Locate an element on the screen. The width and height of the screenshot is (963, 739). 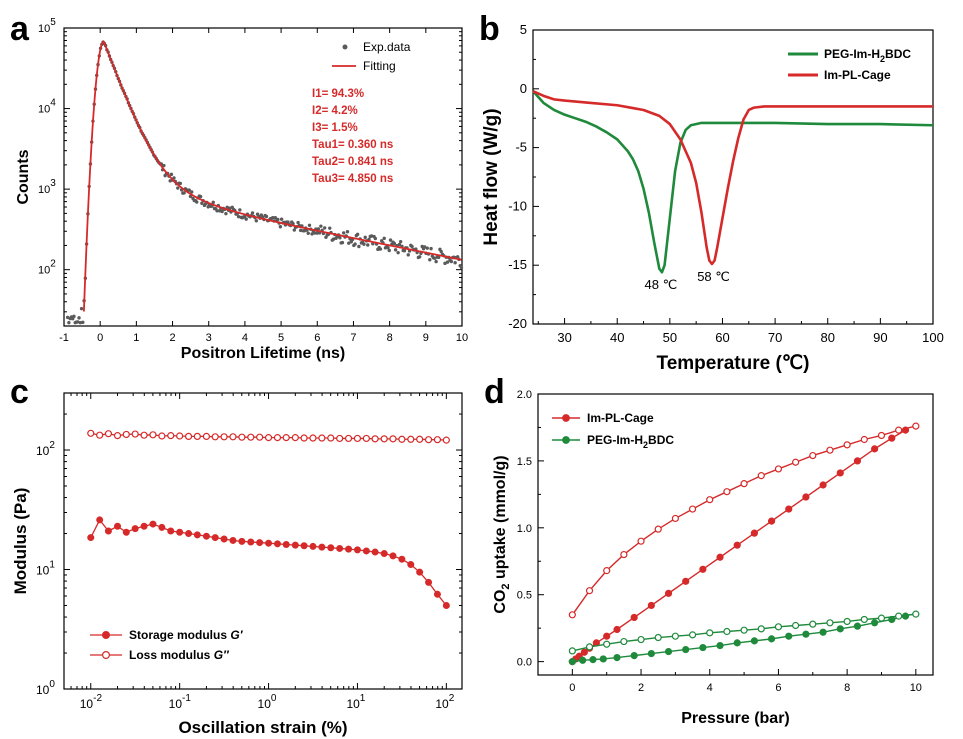
legend-peg-part: 2 is located at coordinates (882, 59).